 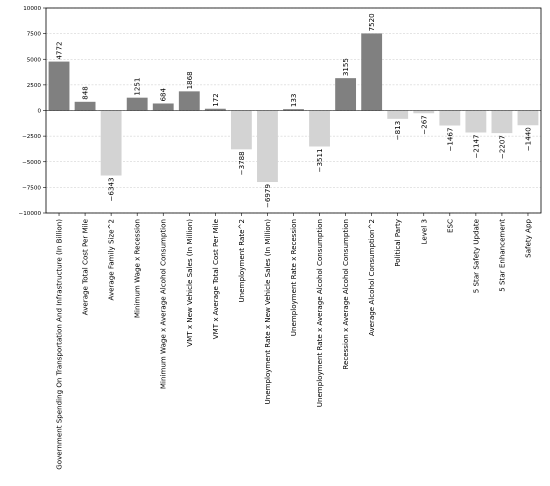 I want to click on x-tick-label: VMT x Average Total Cost Per Mile, so click(x=215, y=279).